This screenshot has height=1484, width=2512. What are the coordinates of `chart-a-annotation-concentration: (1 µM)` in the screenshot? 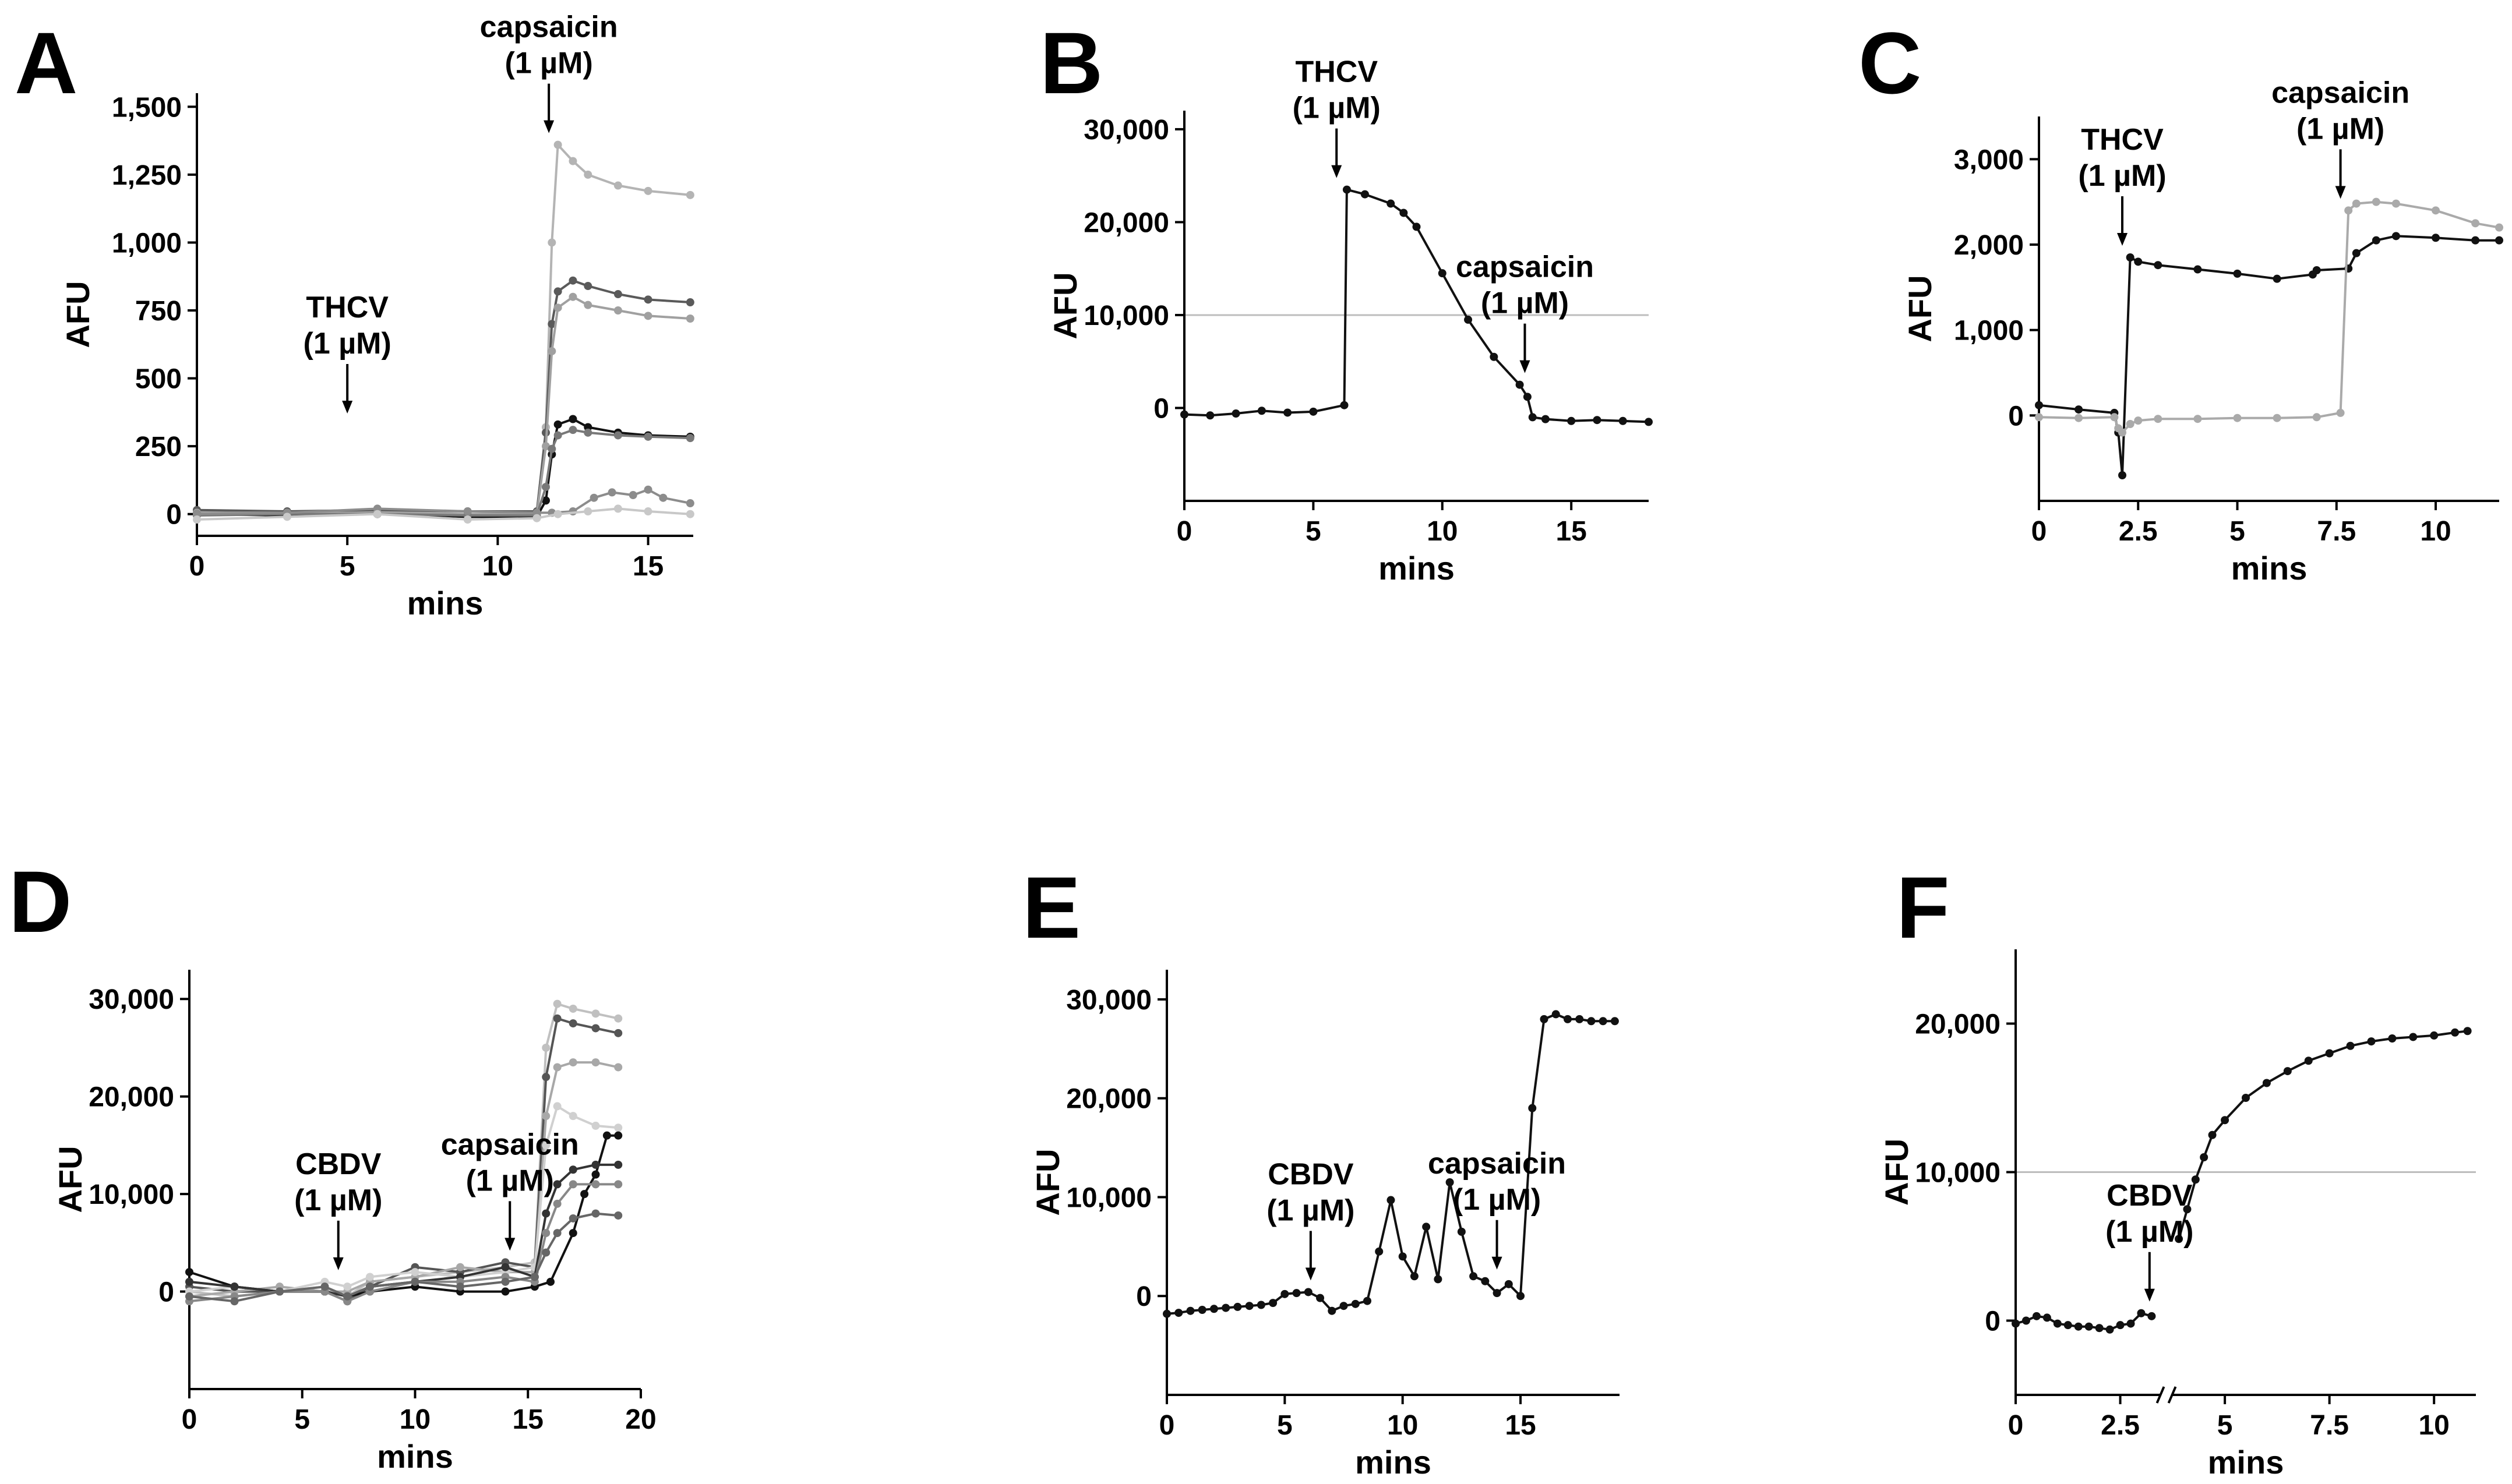 It's located at (348, 344).